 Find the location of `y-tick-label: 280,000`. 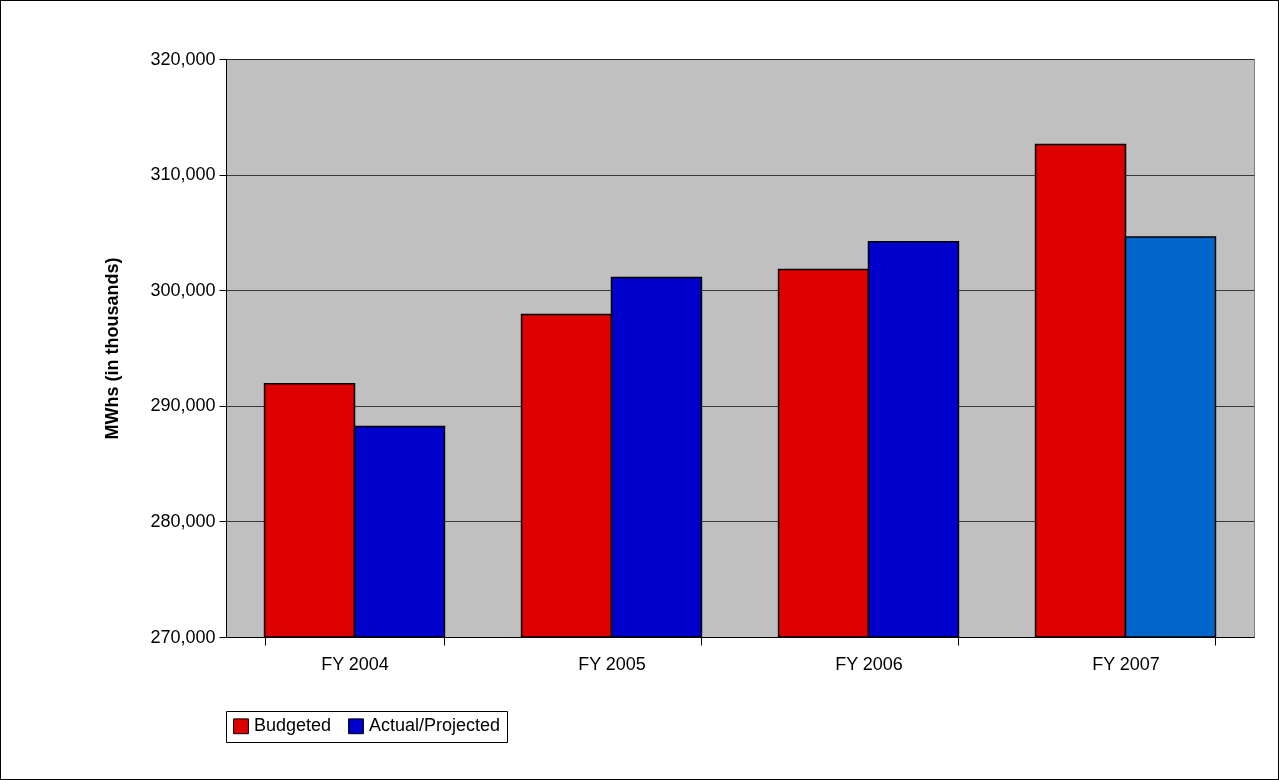

y-tick-label: 280,000 is located at coordinates (183, 520).